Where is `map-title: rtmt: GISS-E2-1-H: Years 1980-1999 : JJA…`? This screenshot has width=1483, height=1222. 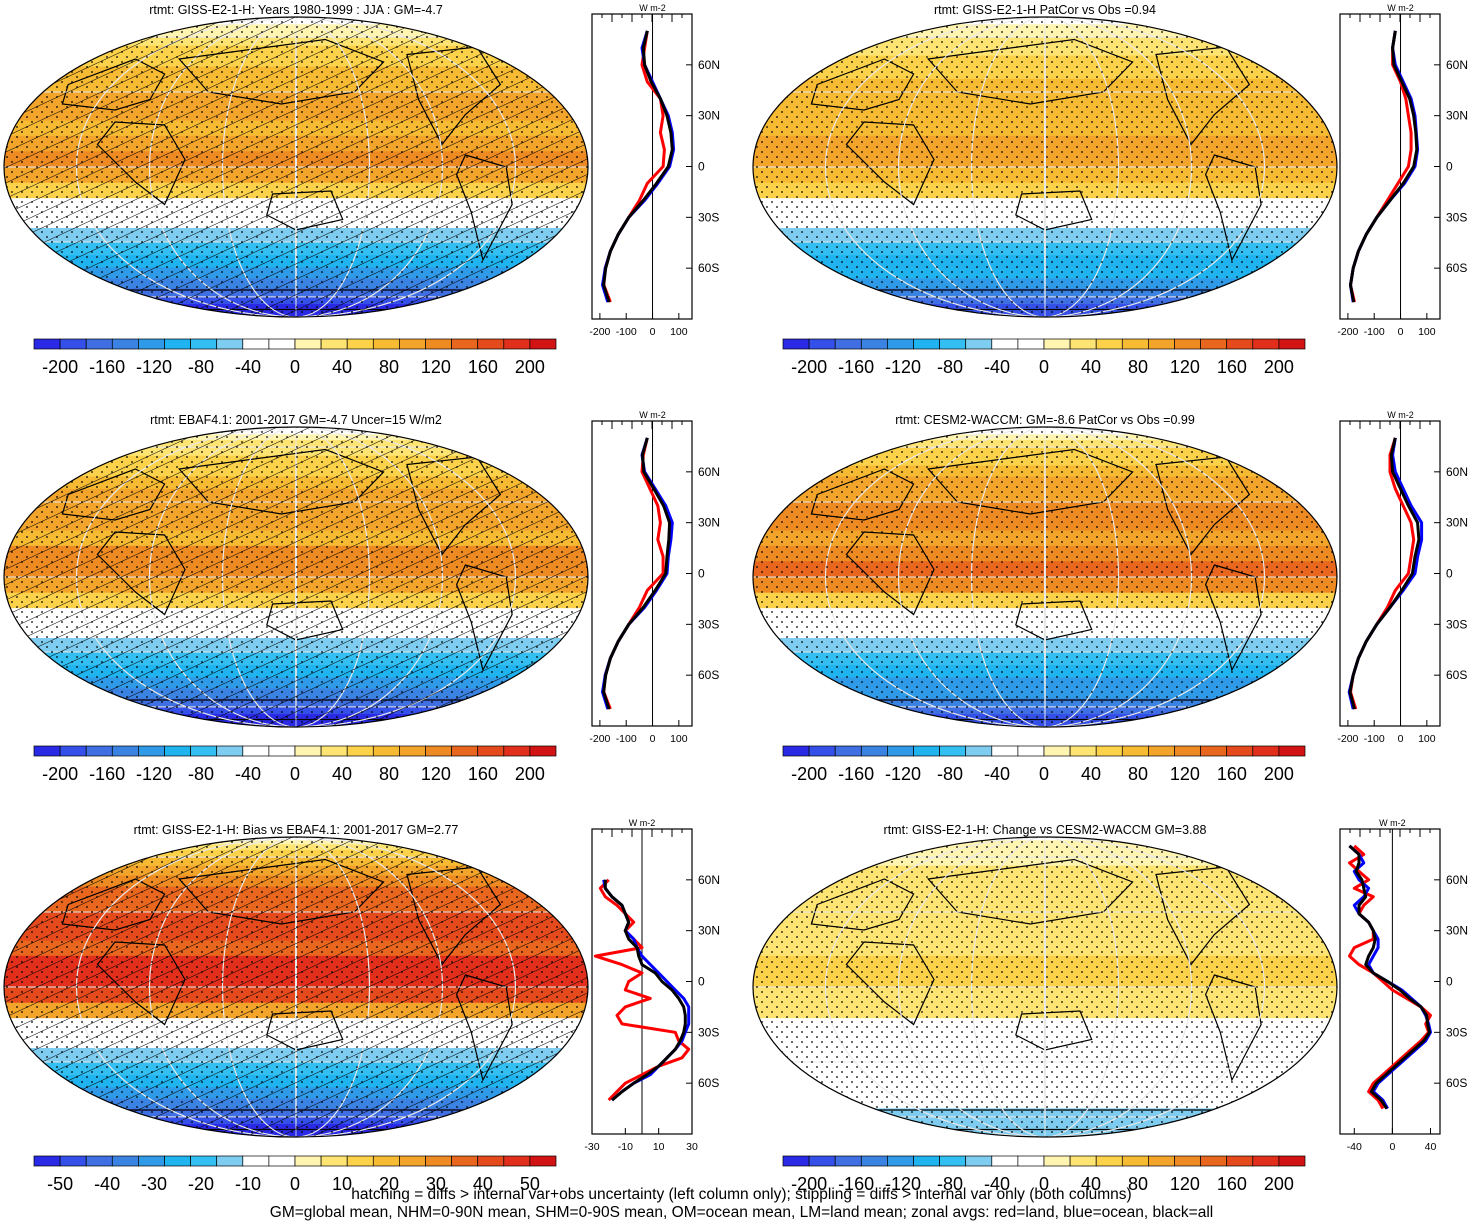 map-title: rtmt: GISS-E2-1-H: Years 1980-1999 : JJA… is located at coordinates (296, 10).